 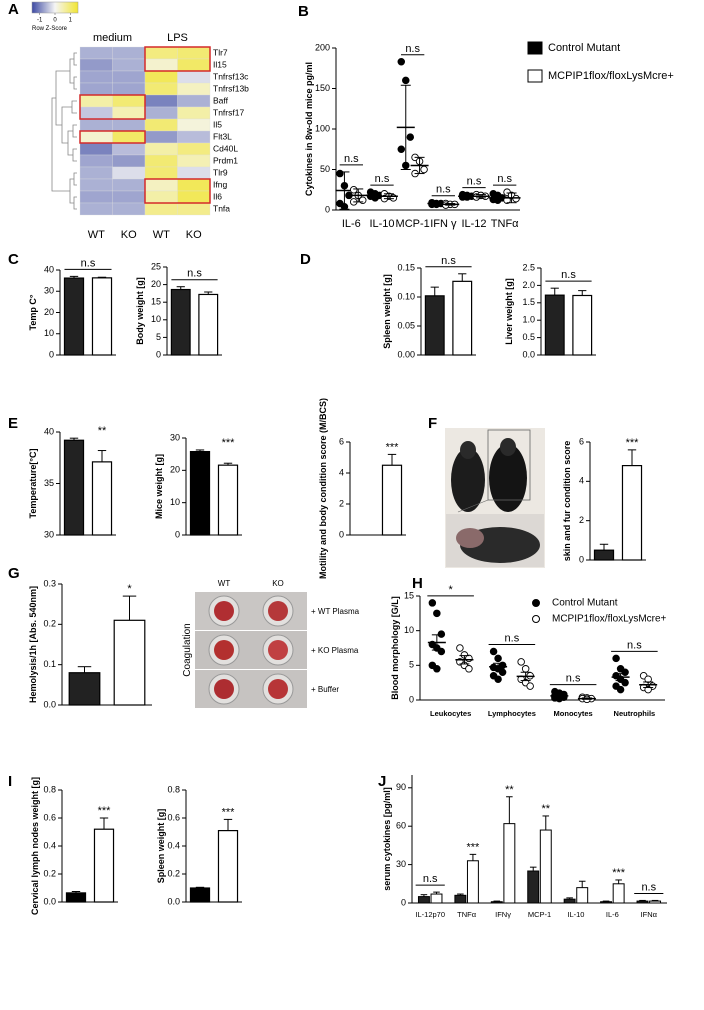 What do you see at coordinates (509, 311) in the screenshot?
I see `y-axis-label: Liver weight [g]` at bounding box center [509, 311].